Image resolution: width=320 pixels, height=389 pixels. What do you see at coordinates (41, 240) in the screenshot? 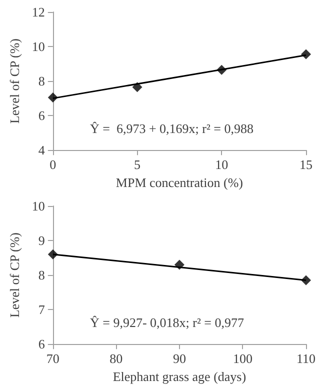
I see `y-tick-label: 9` at bounding box center [41, 240].